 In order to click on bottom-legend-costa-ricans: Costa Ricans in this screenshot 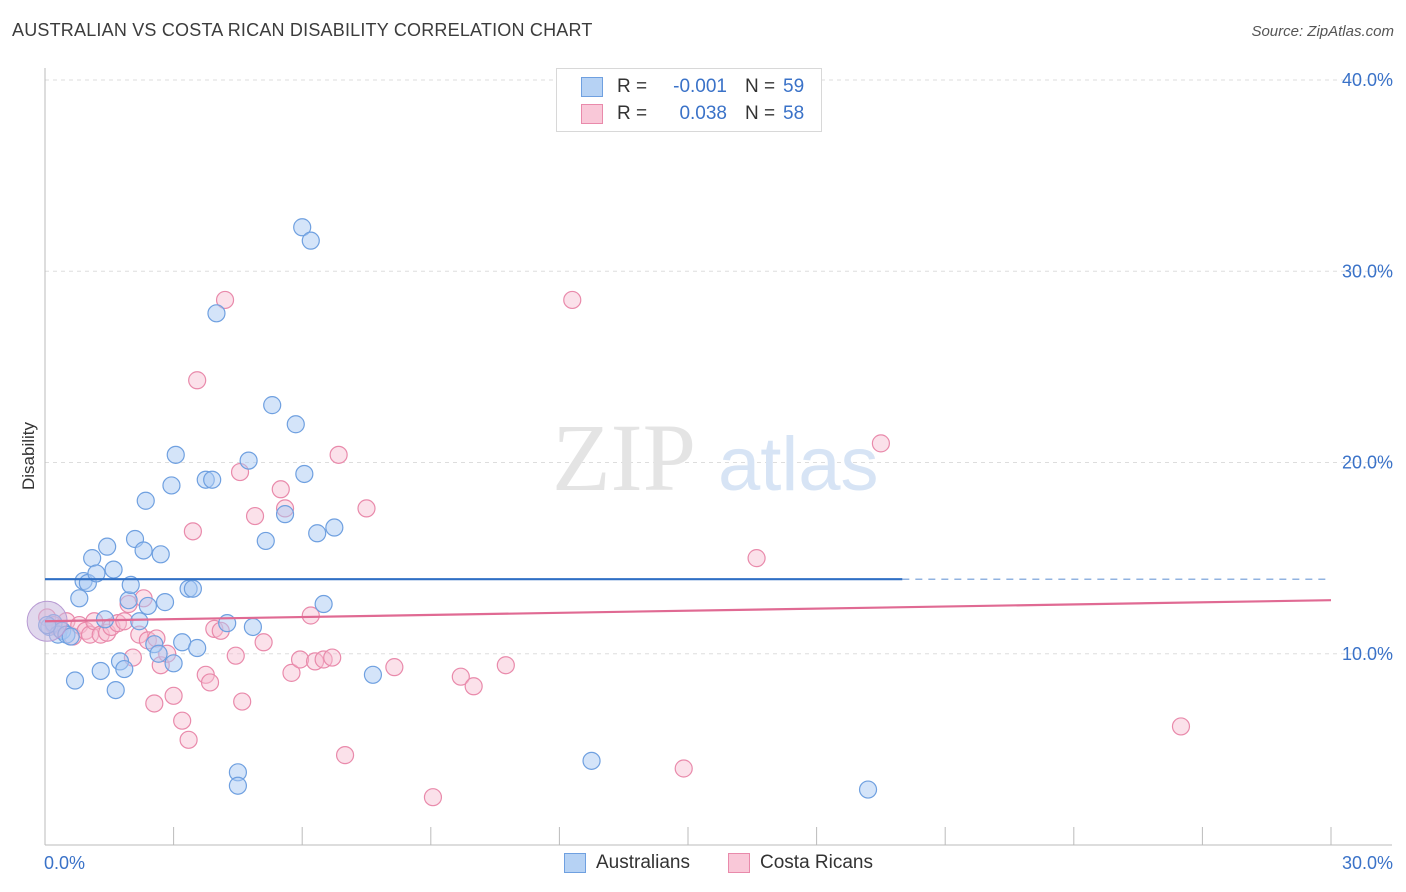, I will do `click(800, 863)`.